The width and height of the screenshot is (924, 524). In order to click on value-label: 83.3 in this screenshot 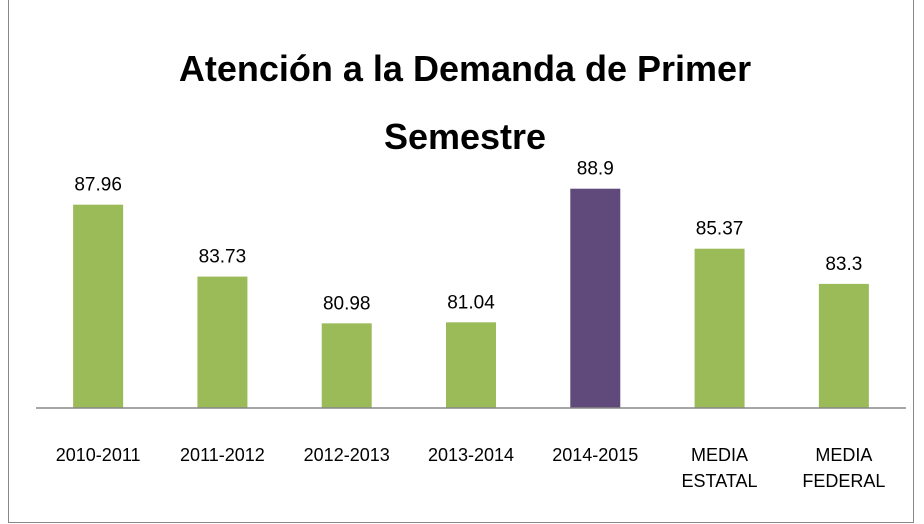, I will do `click(843, 264)`.